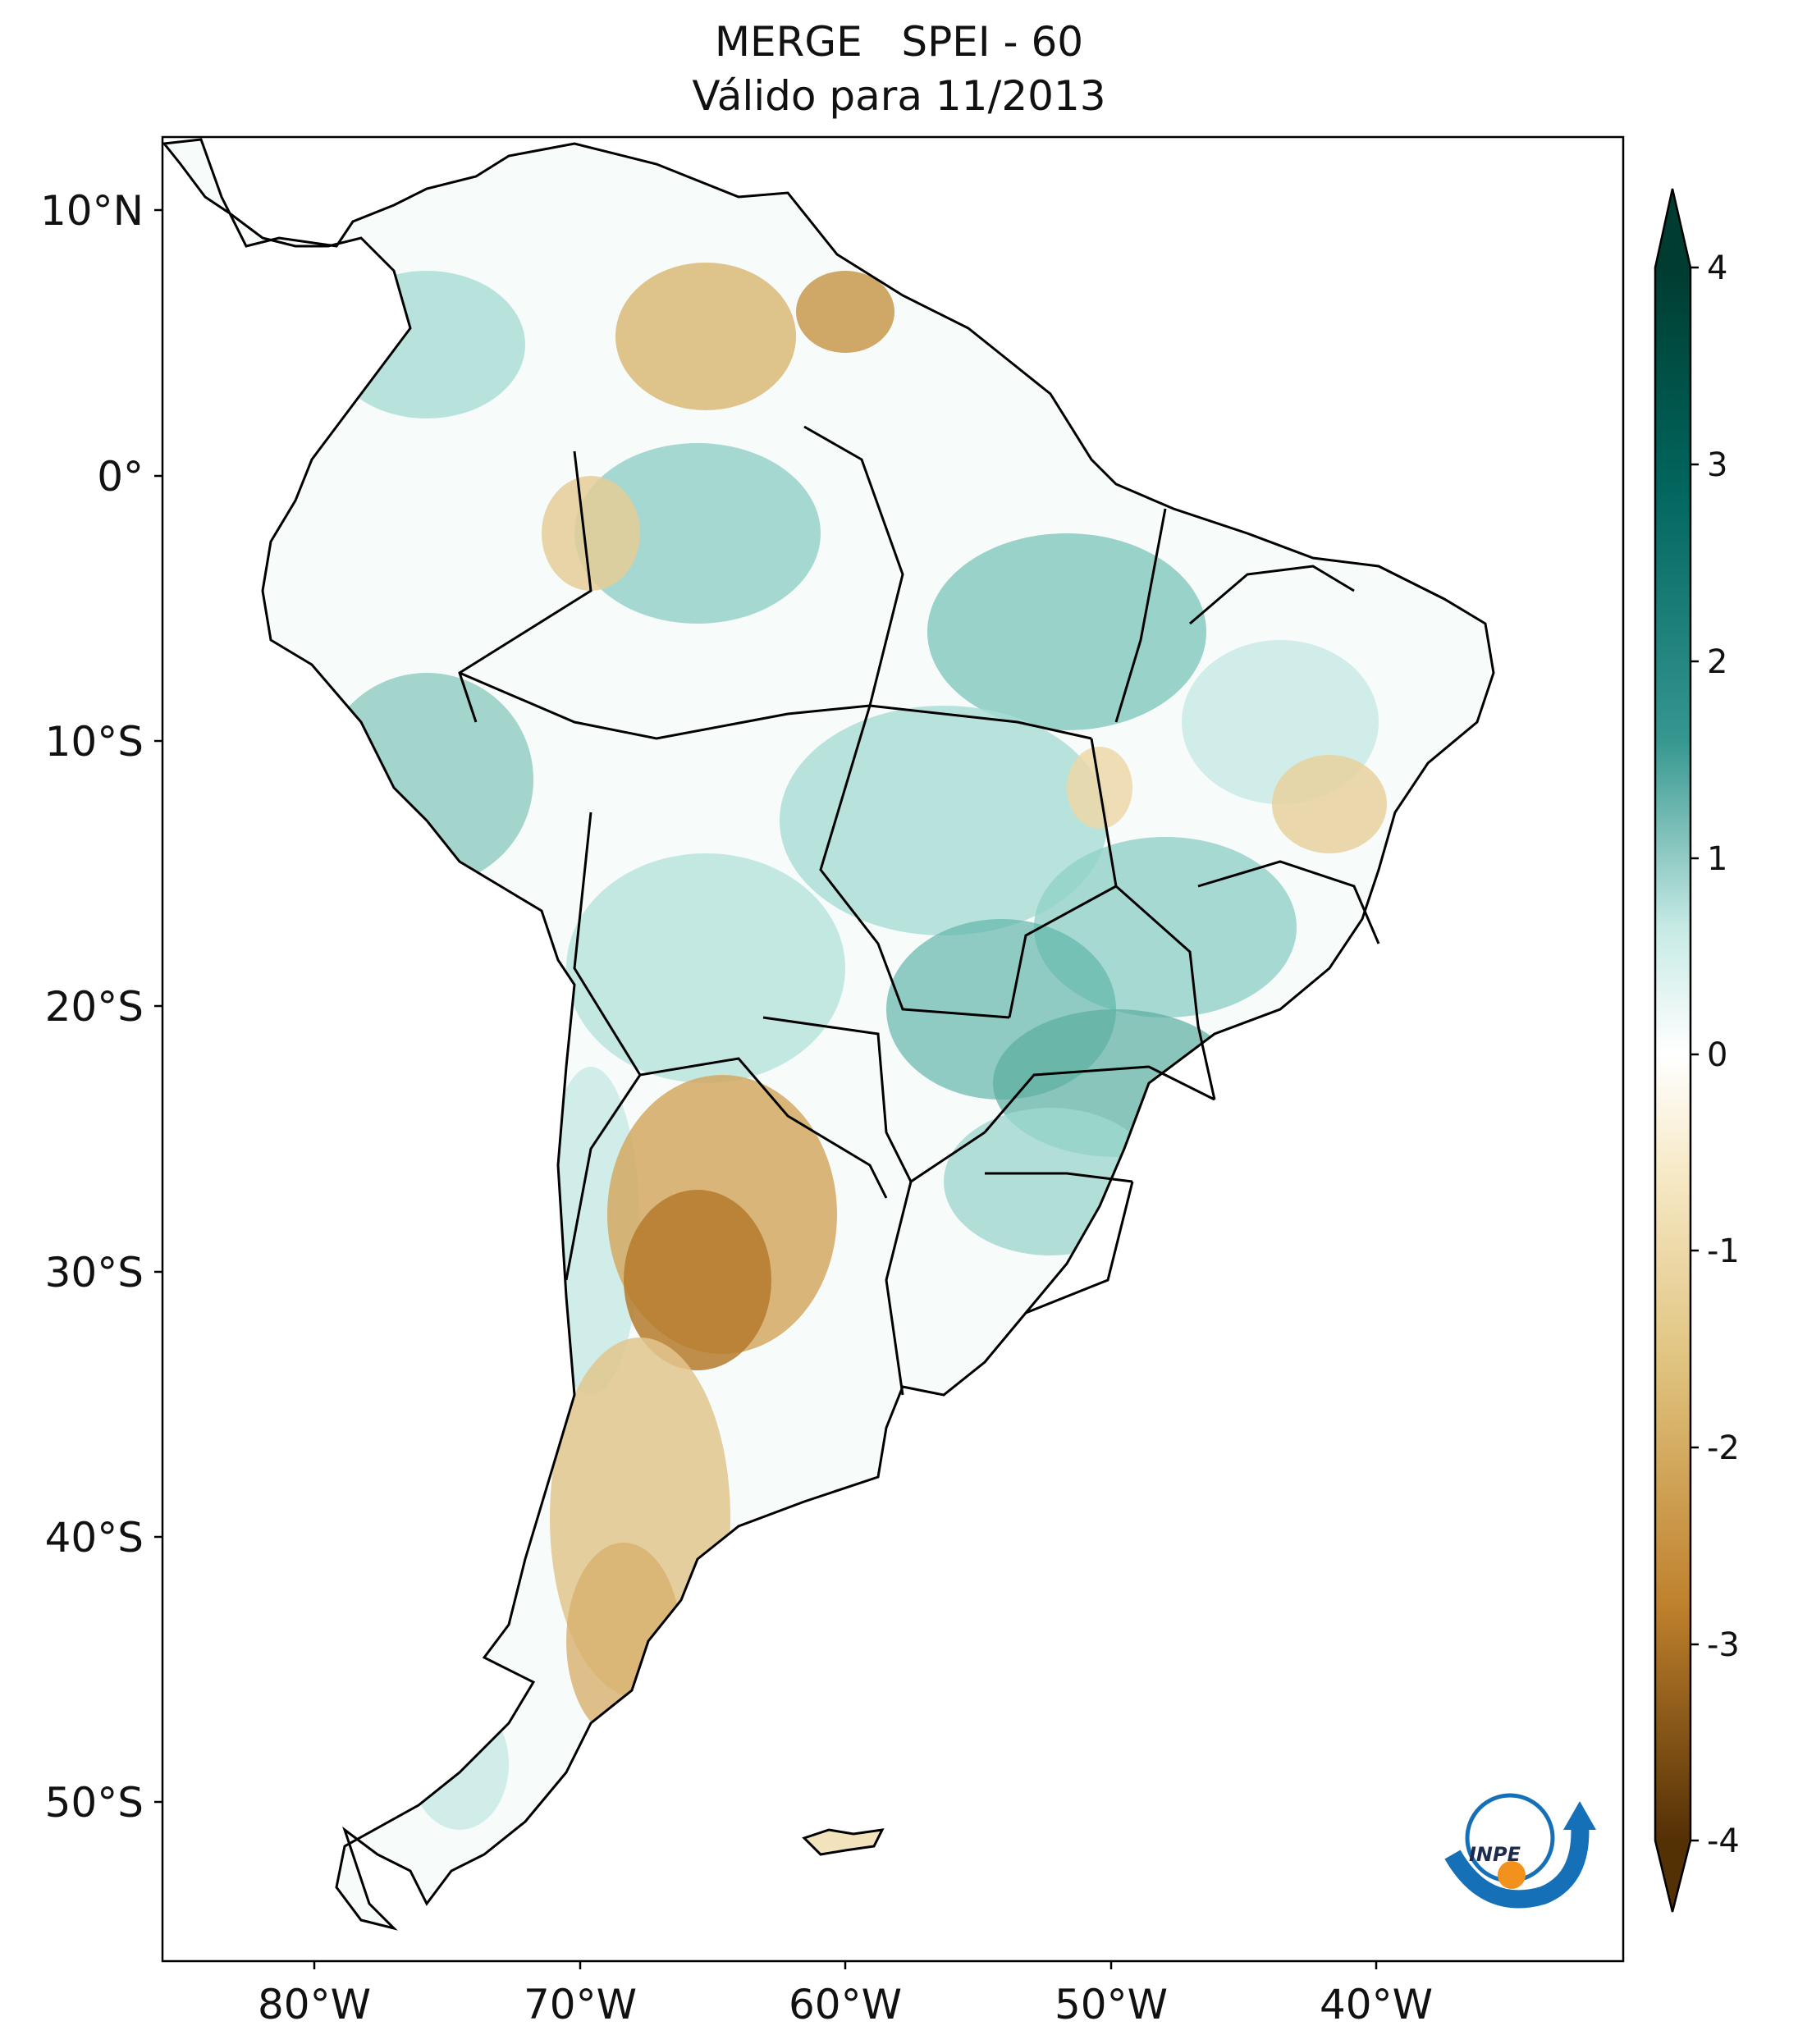 This screenshot has width=1798, height=2044. Describe the element at coordinates (845, 1965) in the screenshot. I see `lon-axis` at that location.